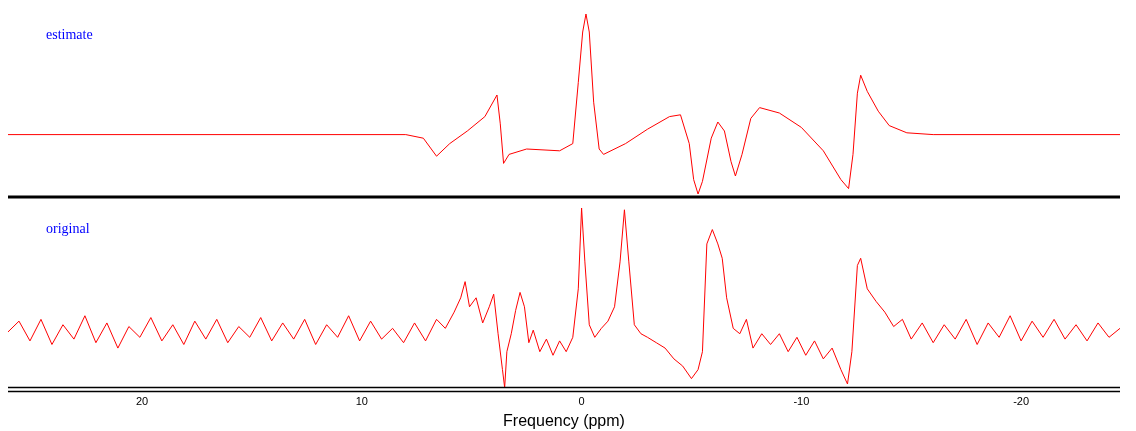 The width and height of the screenshot is (1136, 431). What do you see at coordinates (1021, 401) in the screenshot?
I see `x-tick-label: -20` at bounding box center [1021, 401].